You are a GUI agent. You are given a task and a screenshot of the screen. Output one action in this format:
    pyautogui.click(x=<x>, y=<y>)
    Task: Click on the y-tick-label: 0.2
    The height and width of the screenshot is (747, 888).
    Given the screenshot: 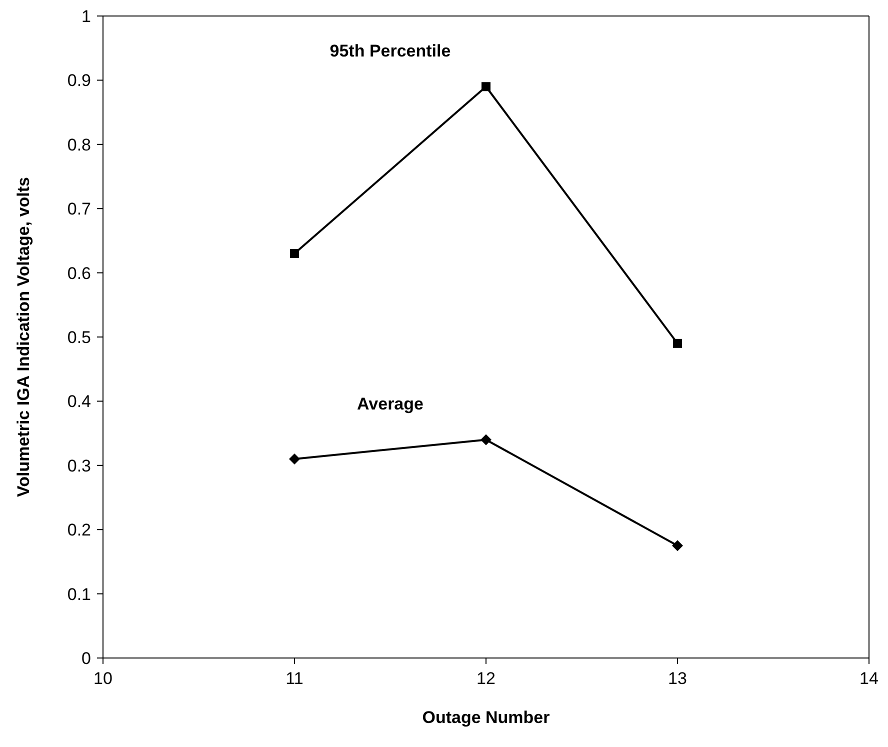 What is the action you would take?
    pyautogui.click(x=79, y=530)
    